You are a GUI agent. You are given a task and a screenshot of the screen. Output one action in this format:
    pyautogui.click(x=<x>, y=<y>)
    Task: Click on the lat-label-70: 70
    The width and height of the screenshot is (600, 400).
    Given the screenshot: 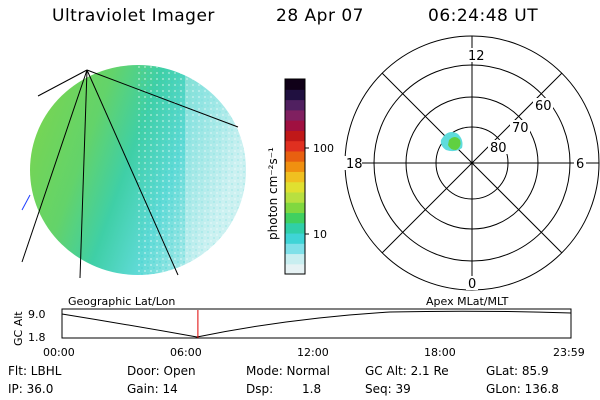 What is the action you would take?
    pyautogui.click(x=520, y=128)
    